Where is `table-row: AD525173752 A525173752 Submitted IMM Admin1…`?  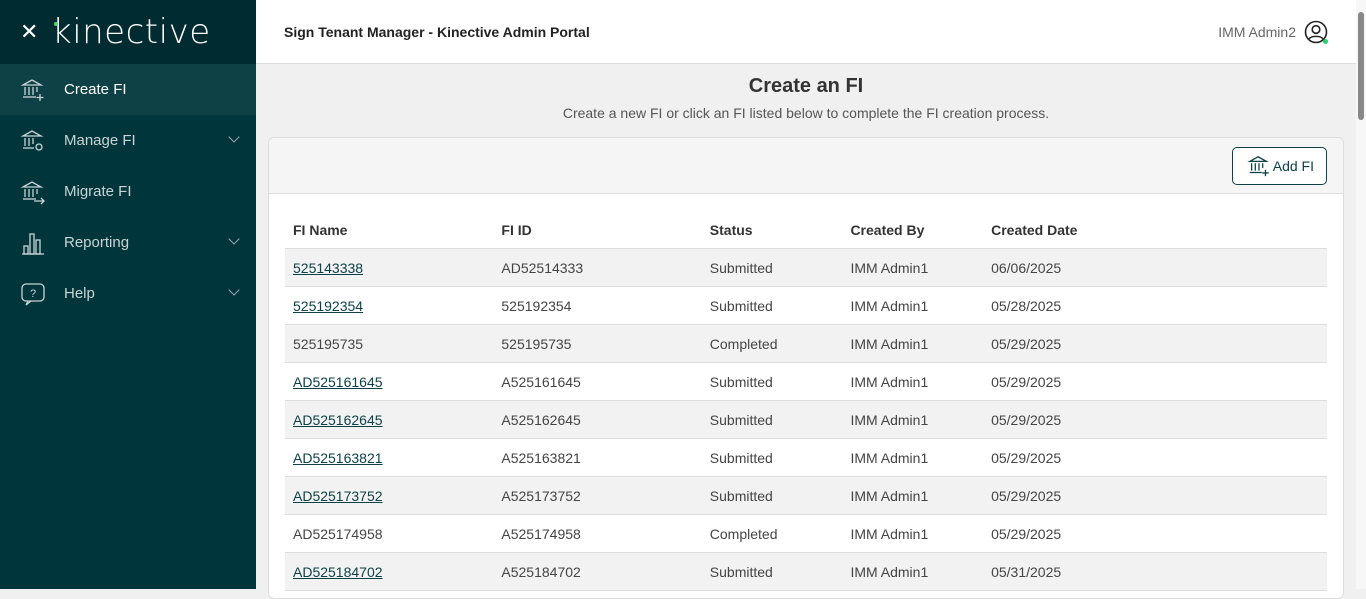
table-row: AD525173752 A525173752 Submitted IMM Admin1… is located at coordinates (806, 495).